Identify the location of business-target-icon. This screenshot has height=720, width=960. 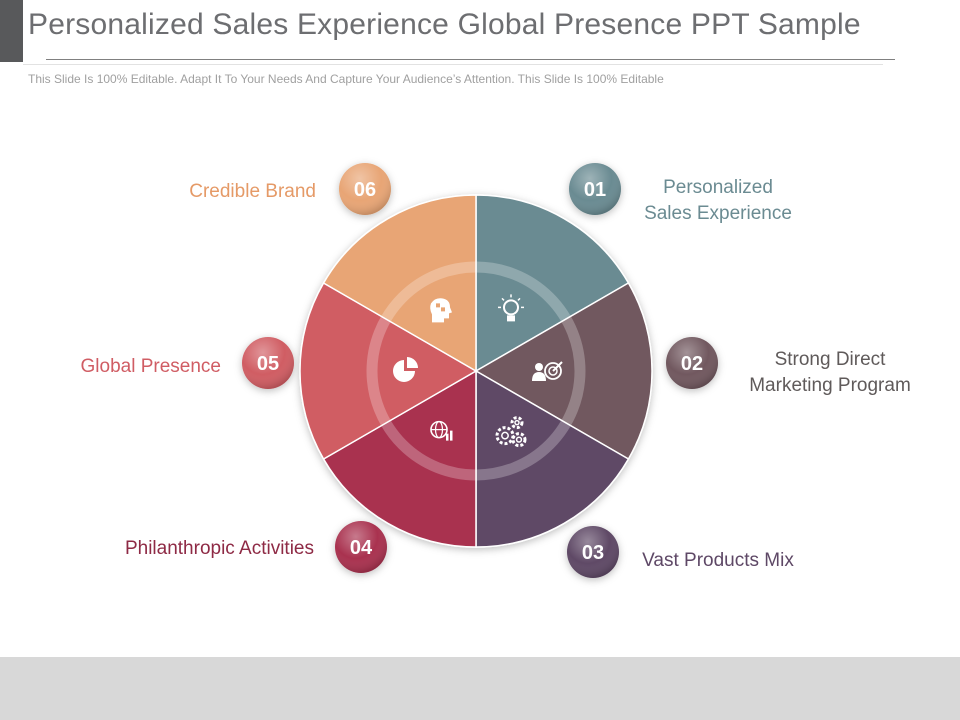
(547, 371).